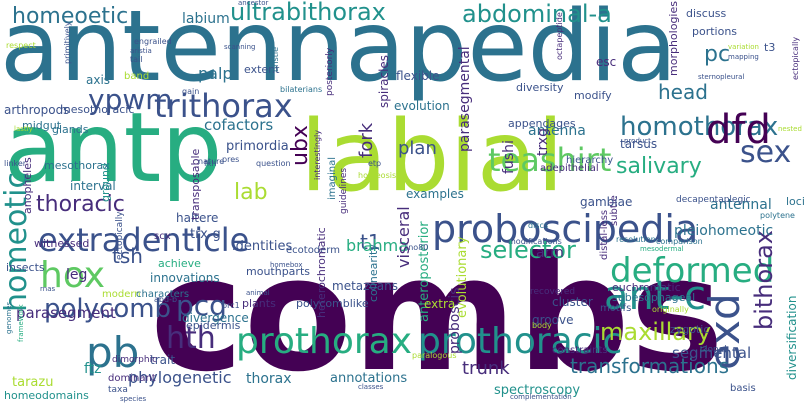 The height and width of the screenshot is (404, 808). I want to click on word: maxillary, so click(656, 332).